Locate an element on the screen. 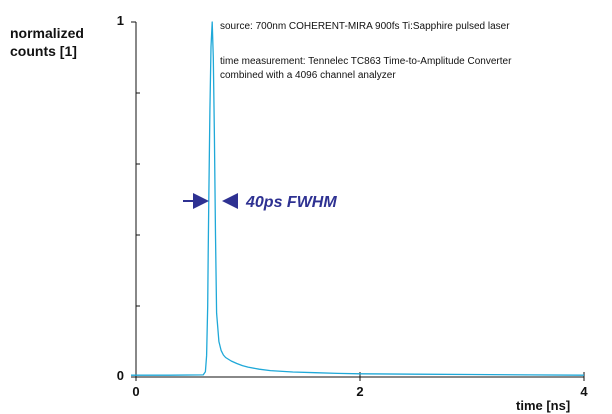 The width and height of the screenshot is (612, 414). y-axis-title-line2: counts [1] is located at coordinates (43, 51).